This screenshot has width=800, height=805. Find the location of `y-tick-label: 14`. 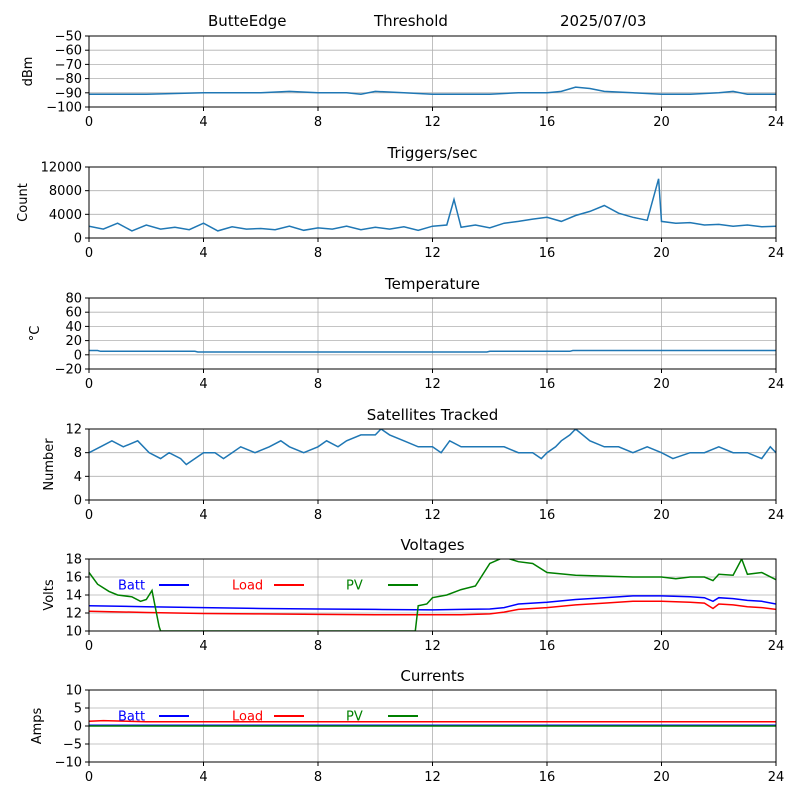

y-tick-label: 14 is located at coordinates (73, 596).